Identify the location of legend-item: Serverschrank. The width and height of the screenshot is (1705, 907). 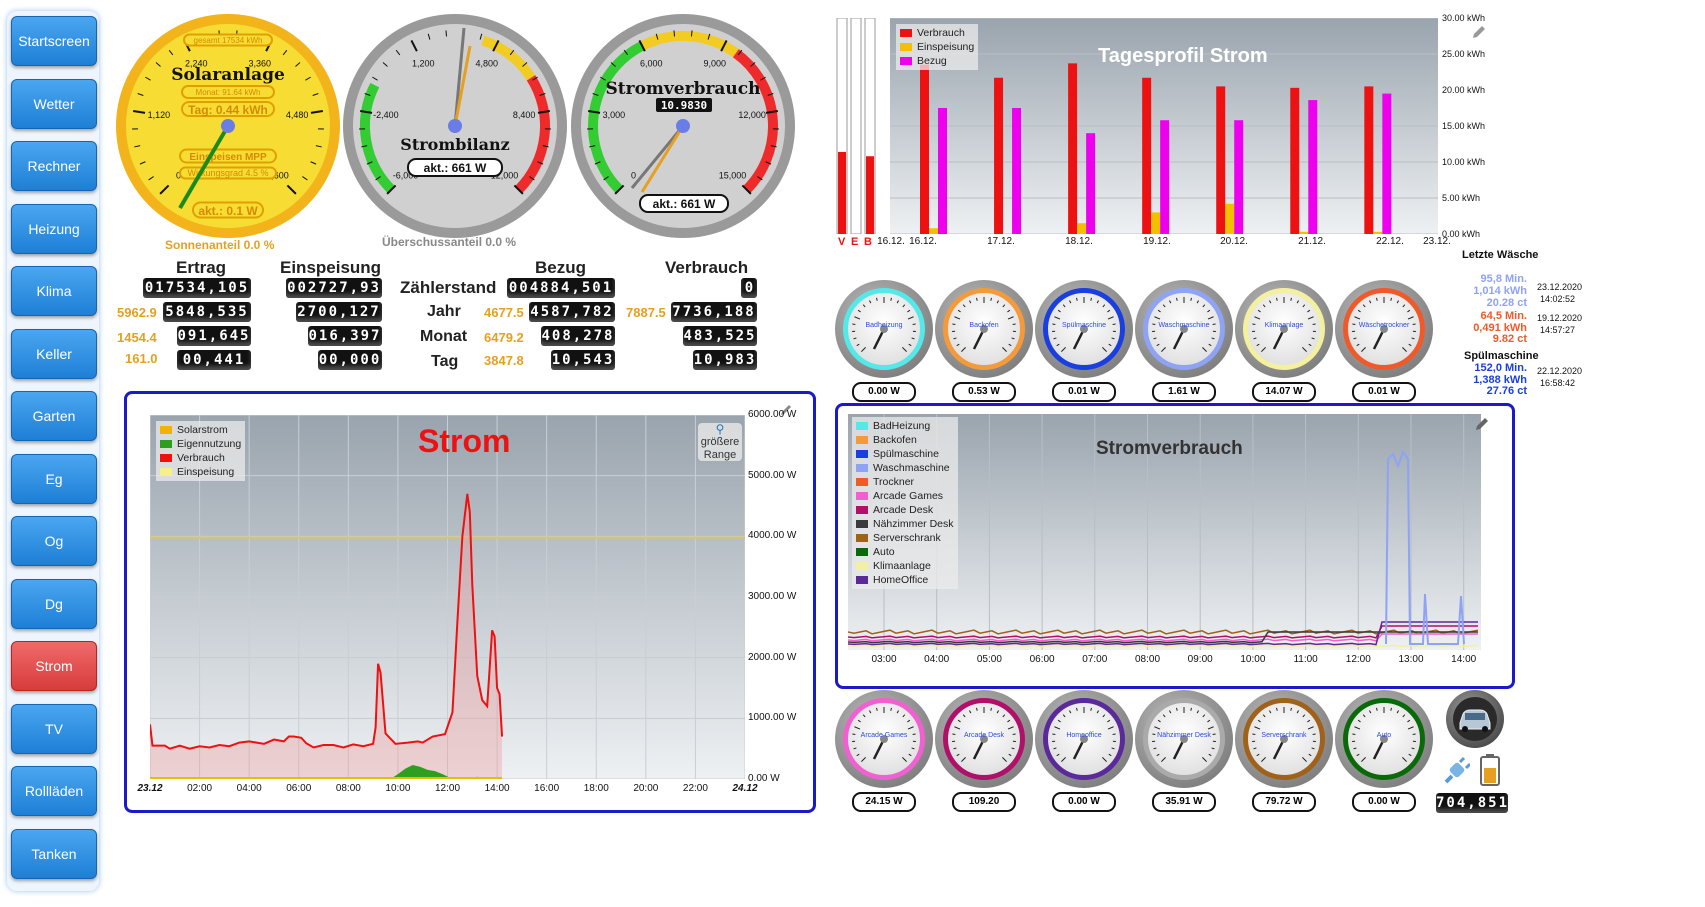
(905, 538).